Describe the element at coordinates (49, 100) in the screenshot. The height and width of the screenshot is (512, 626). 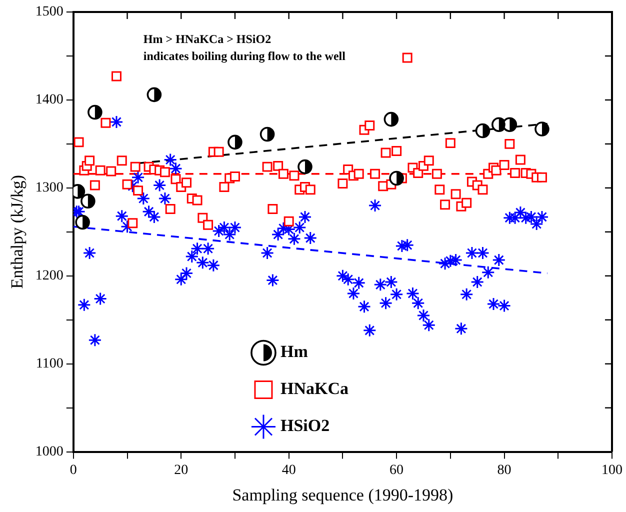
I see `y-tick-label: 1400` at that location.